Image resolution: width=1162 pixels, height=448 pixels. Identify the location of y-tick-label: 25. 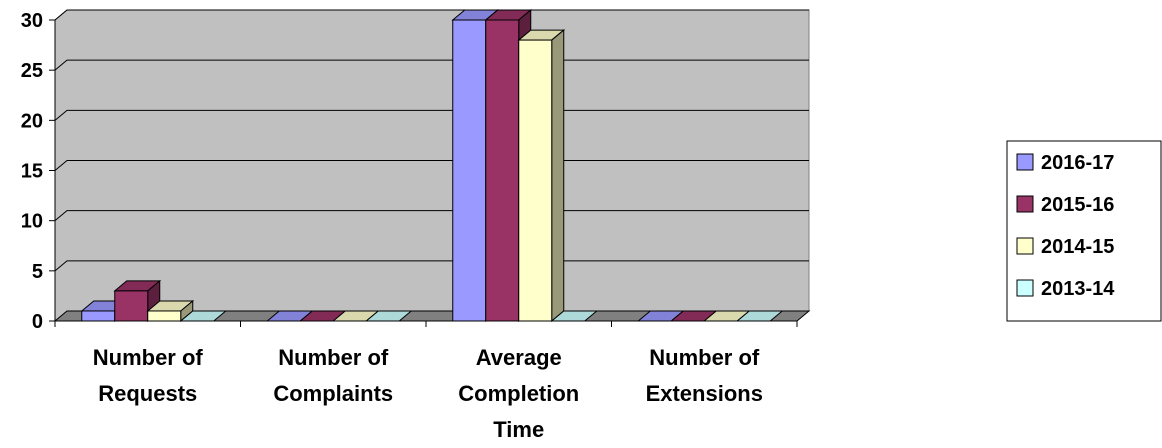
(32, 71).